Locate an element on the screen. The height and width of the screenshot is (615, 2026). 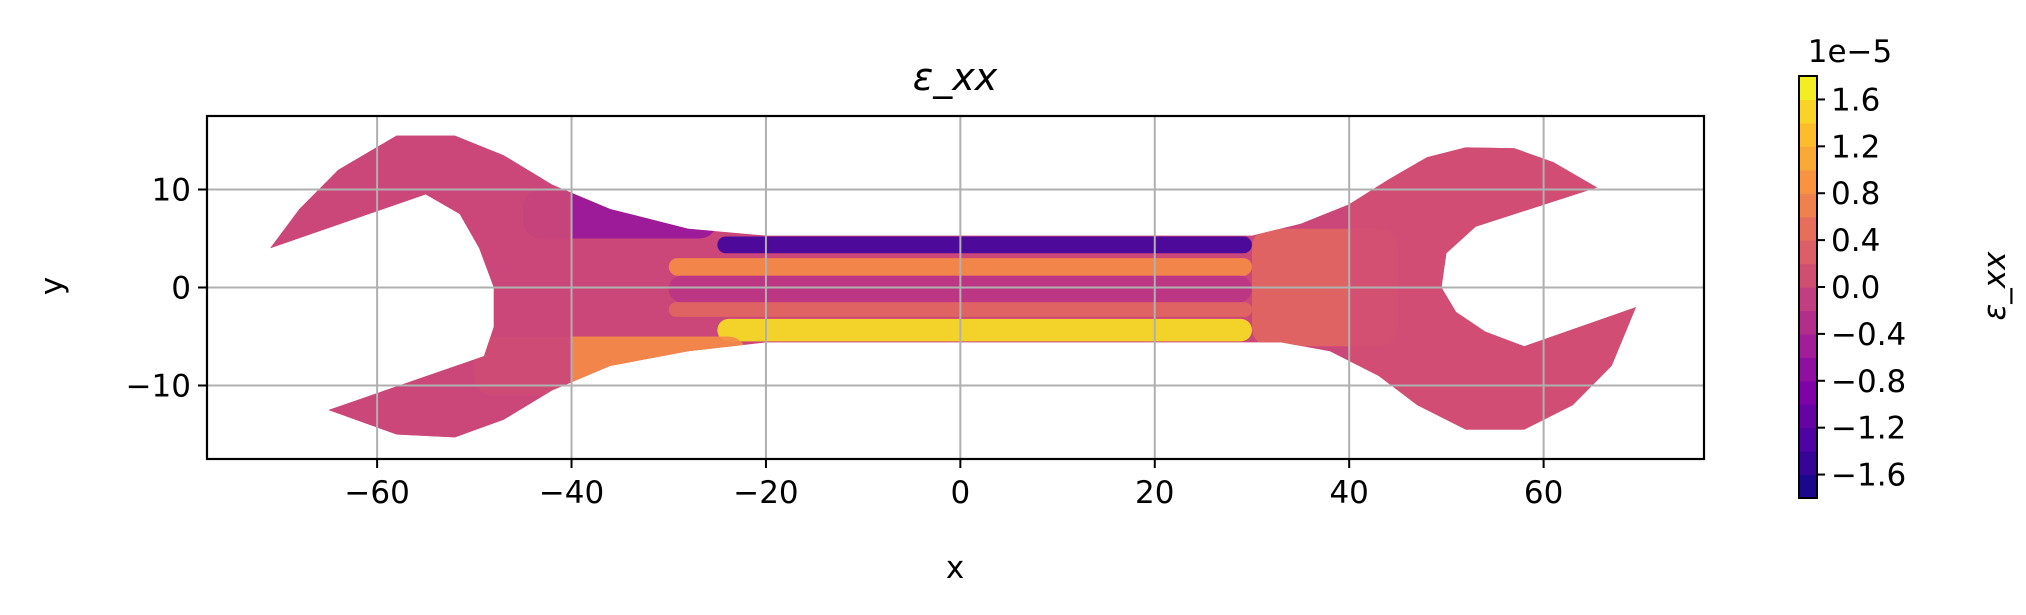
colorbar-tick-label: 0.8 is located at coordinates (1855, 194).